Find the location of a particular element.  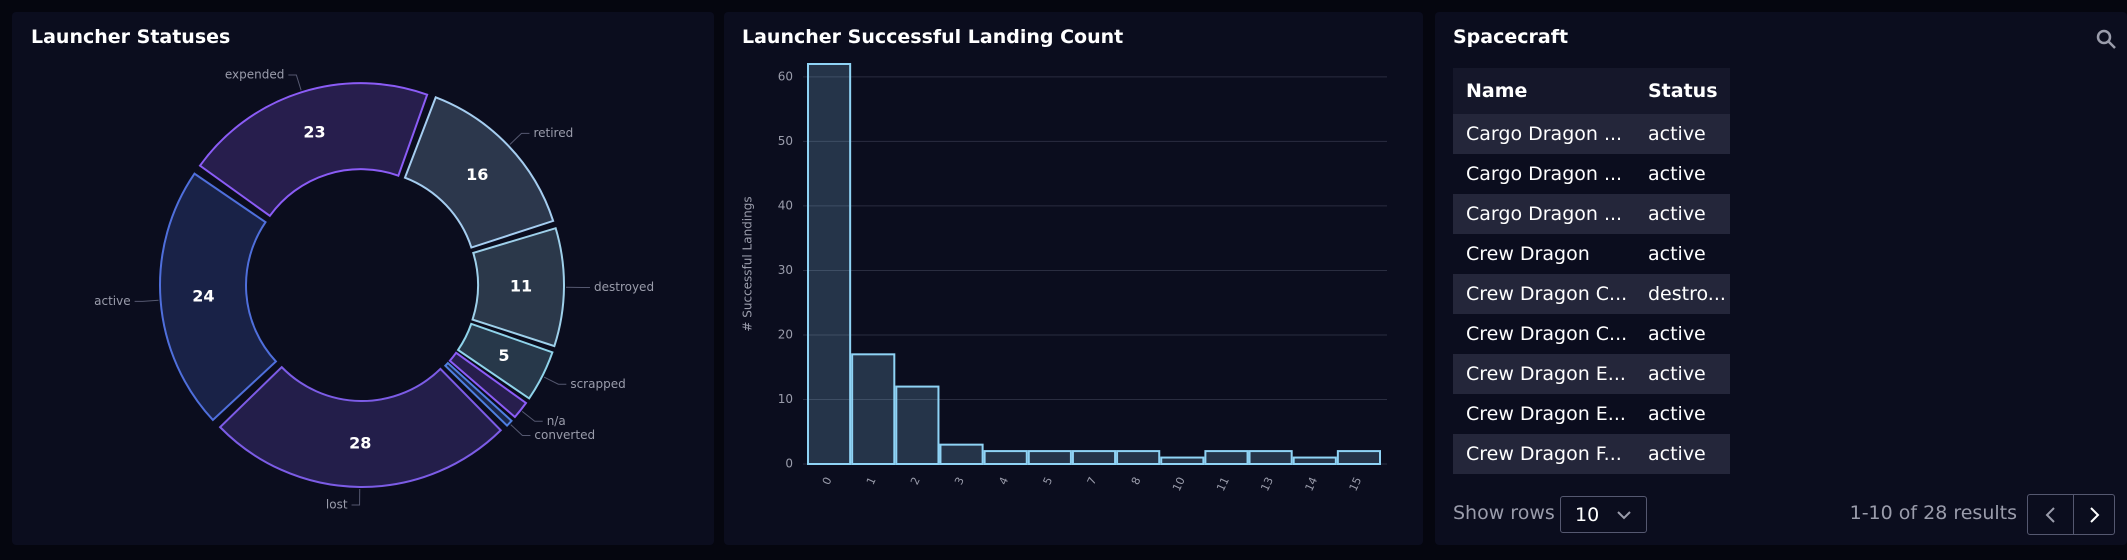

column-header: Name is located at coordinates (1544, 91).